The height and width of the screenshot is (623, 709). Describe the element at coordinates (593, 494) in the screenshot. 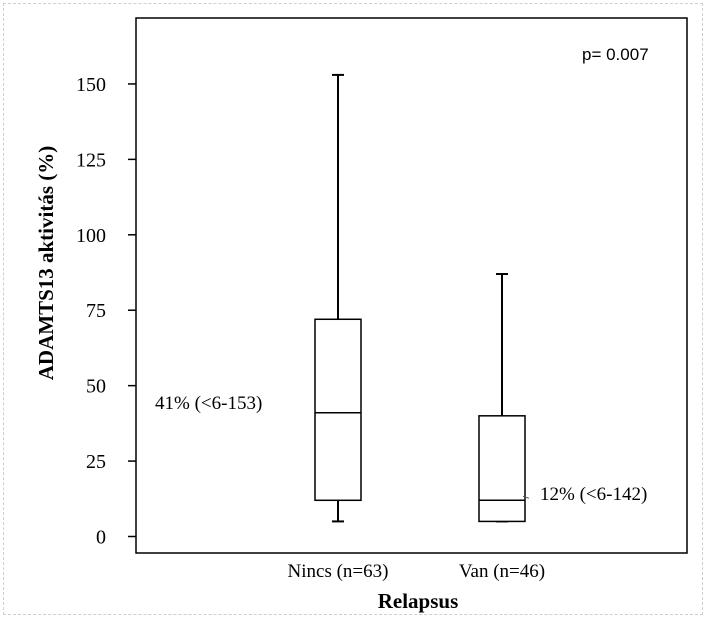

I see `box-annotation-label: 12% (<6-142)` at that location.